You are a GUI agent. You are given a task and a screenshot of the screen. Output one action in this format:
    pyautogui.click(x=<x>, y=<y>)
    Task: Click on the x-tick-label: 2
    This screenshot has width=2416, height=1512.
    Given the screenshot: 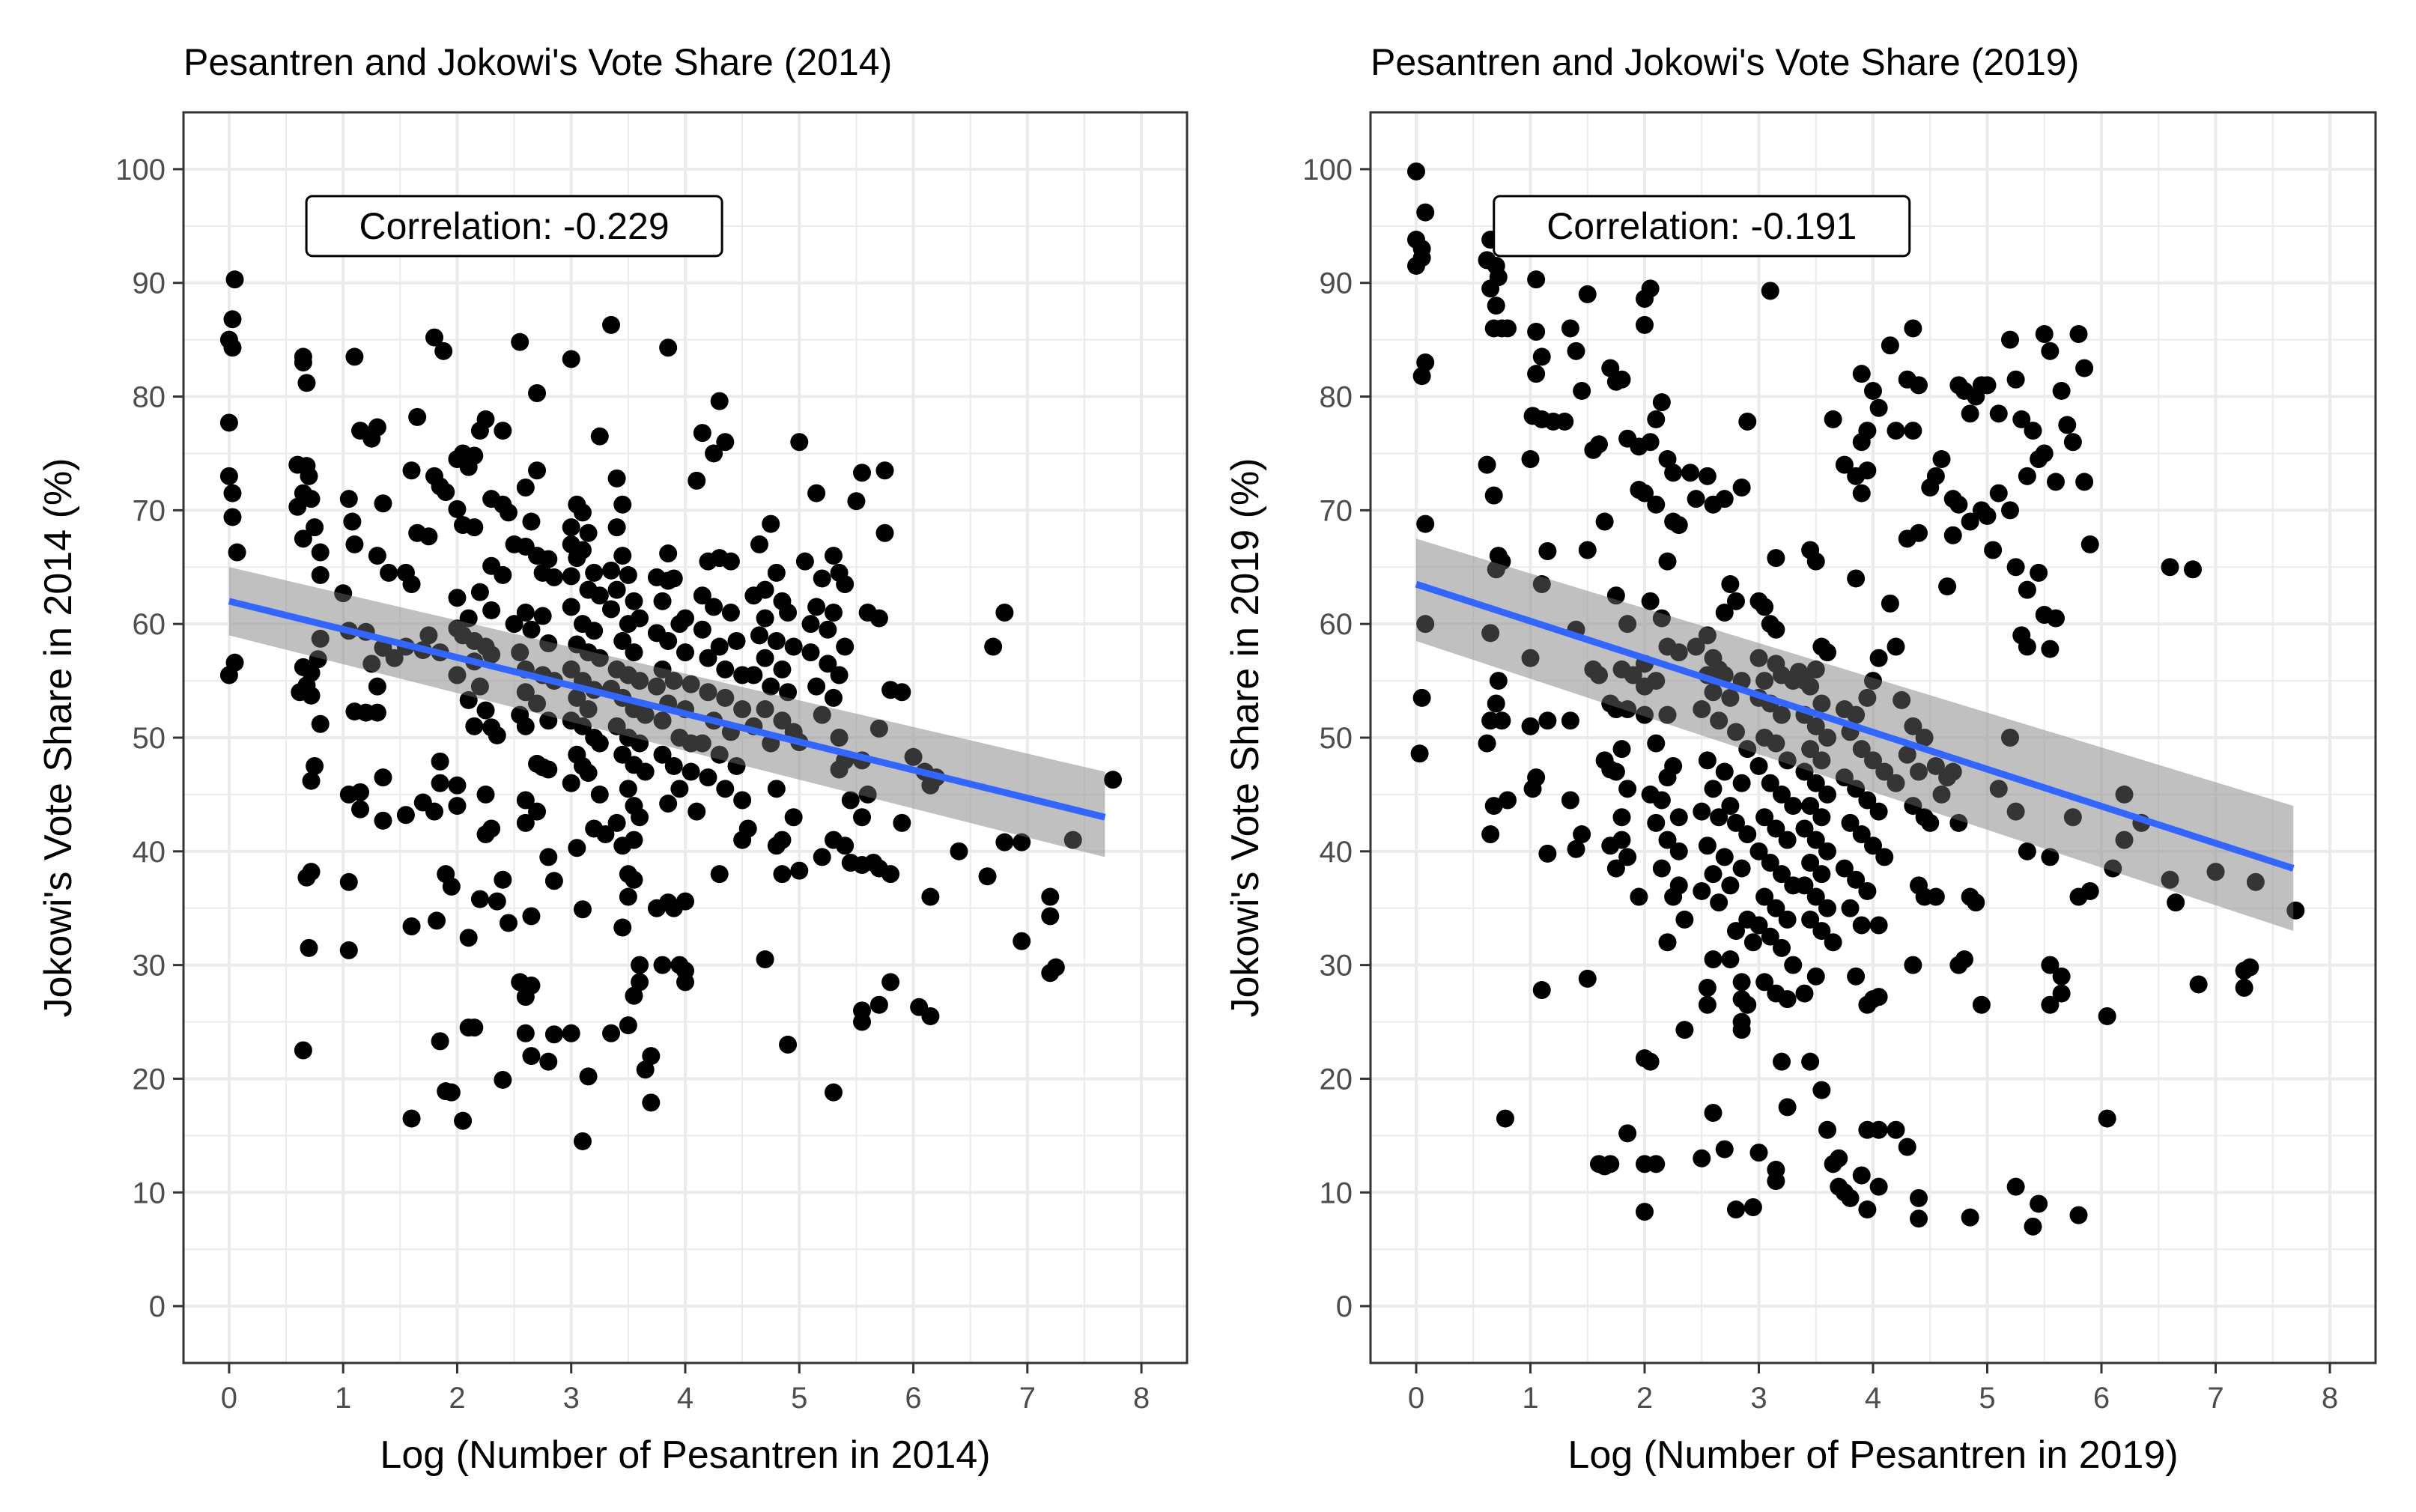 What is the action you would take?
    pyautogui.click(x=1644, y=1398)
    